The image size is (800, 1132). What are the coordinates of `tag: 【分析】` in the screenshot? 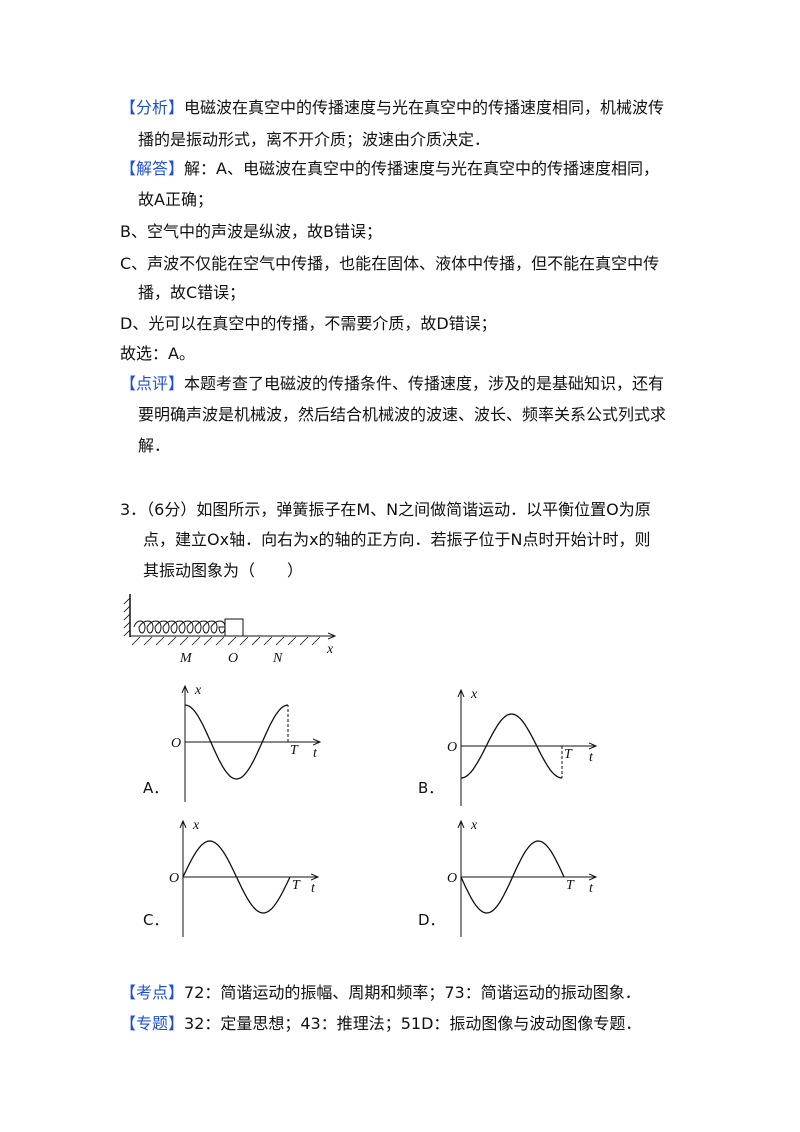 It's located at (152, 107).